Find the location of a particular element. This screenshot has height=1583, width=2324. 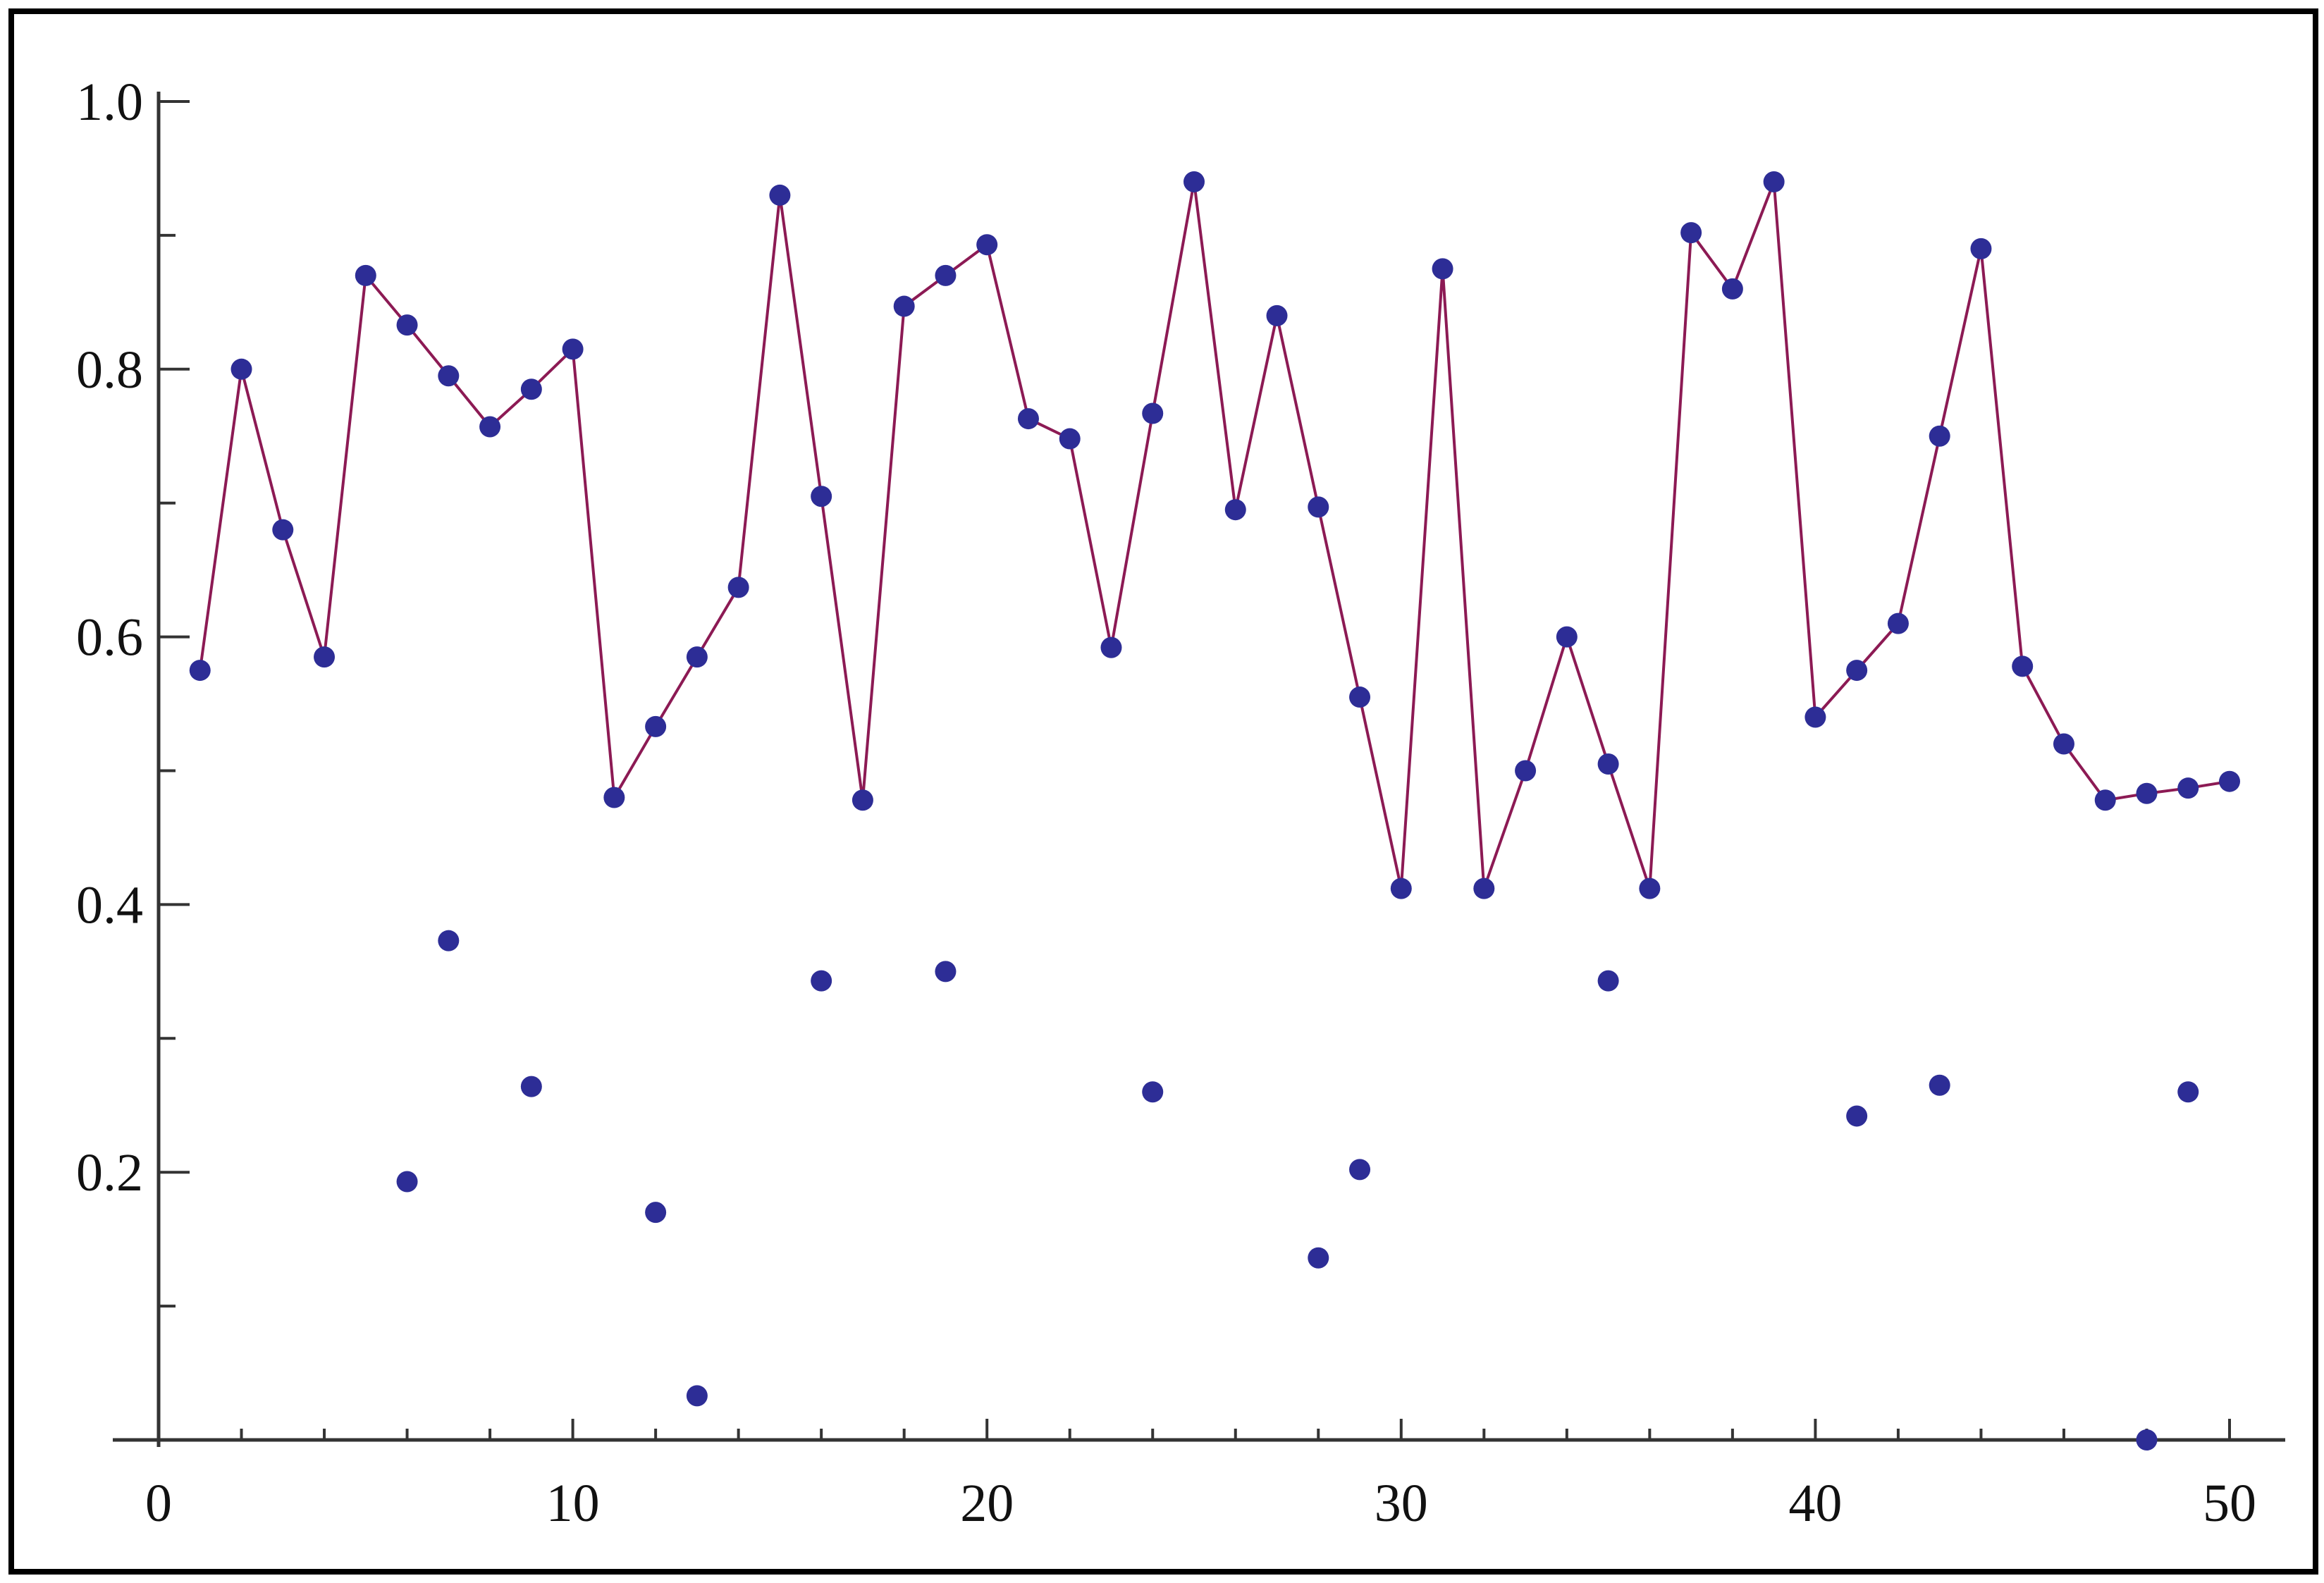

x-tick-label: 50 is located at coordinates (2229, 1503).